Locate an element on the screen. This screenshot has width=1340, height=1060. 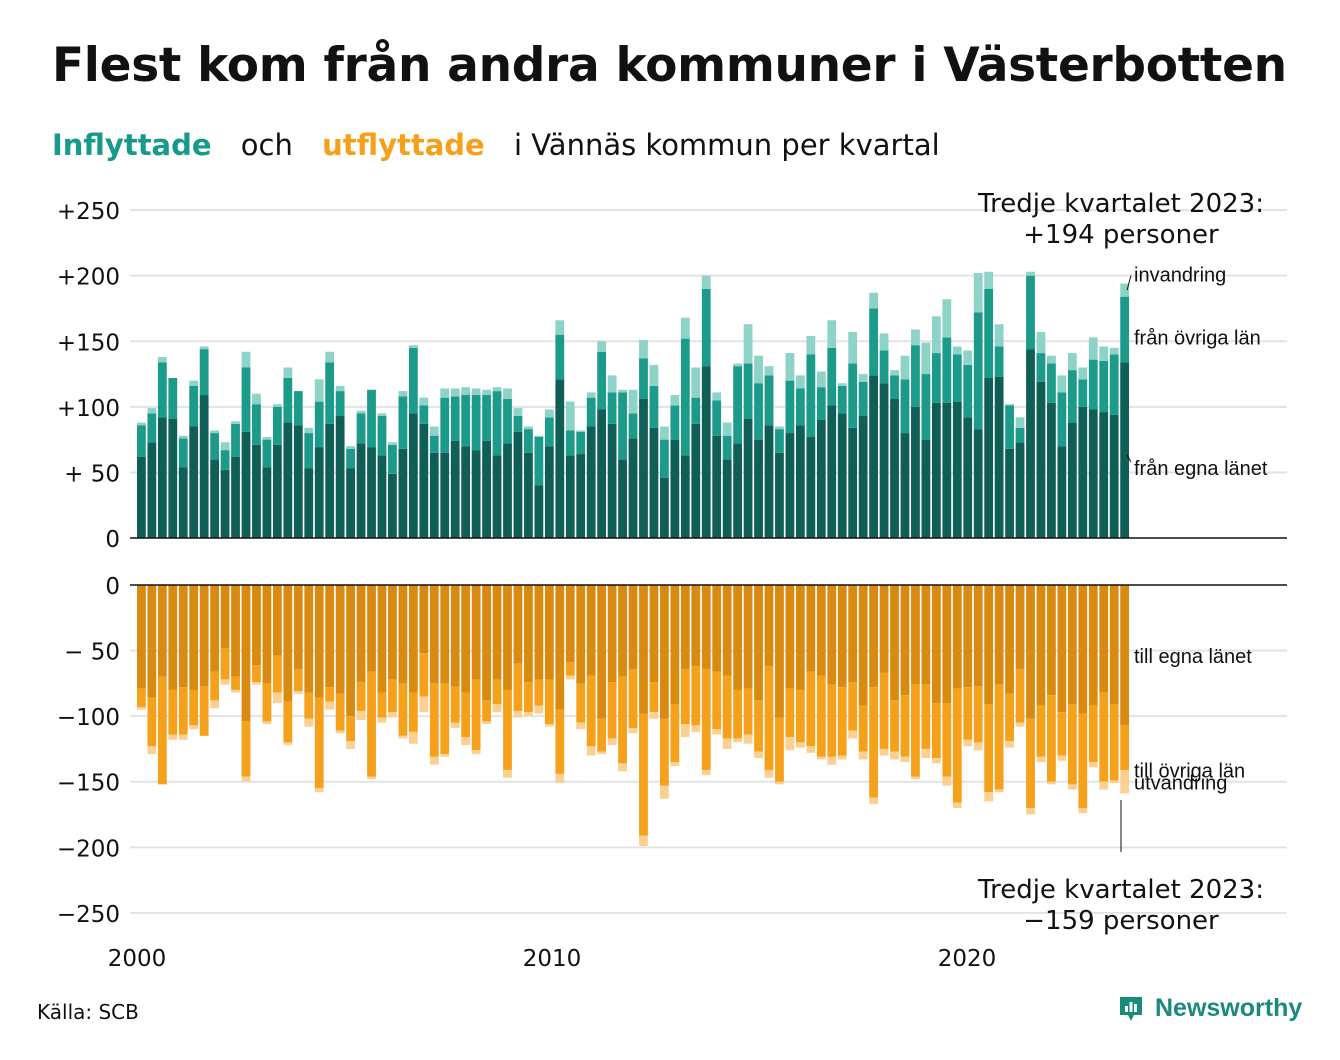
y-tick-label: 0 is located at coordinates (112, 587).